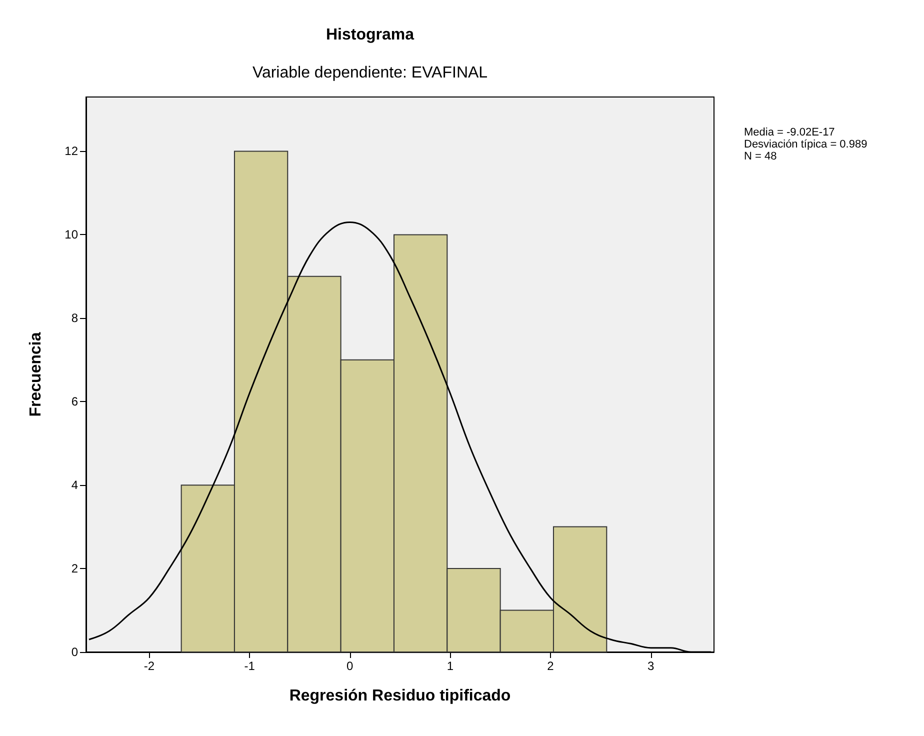 This screenshot has height=736, width=924. What do you see at coordinates (74, 401) in the screenshot?
I see `y-tick-label: 6` at bounding box center [74, 401].